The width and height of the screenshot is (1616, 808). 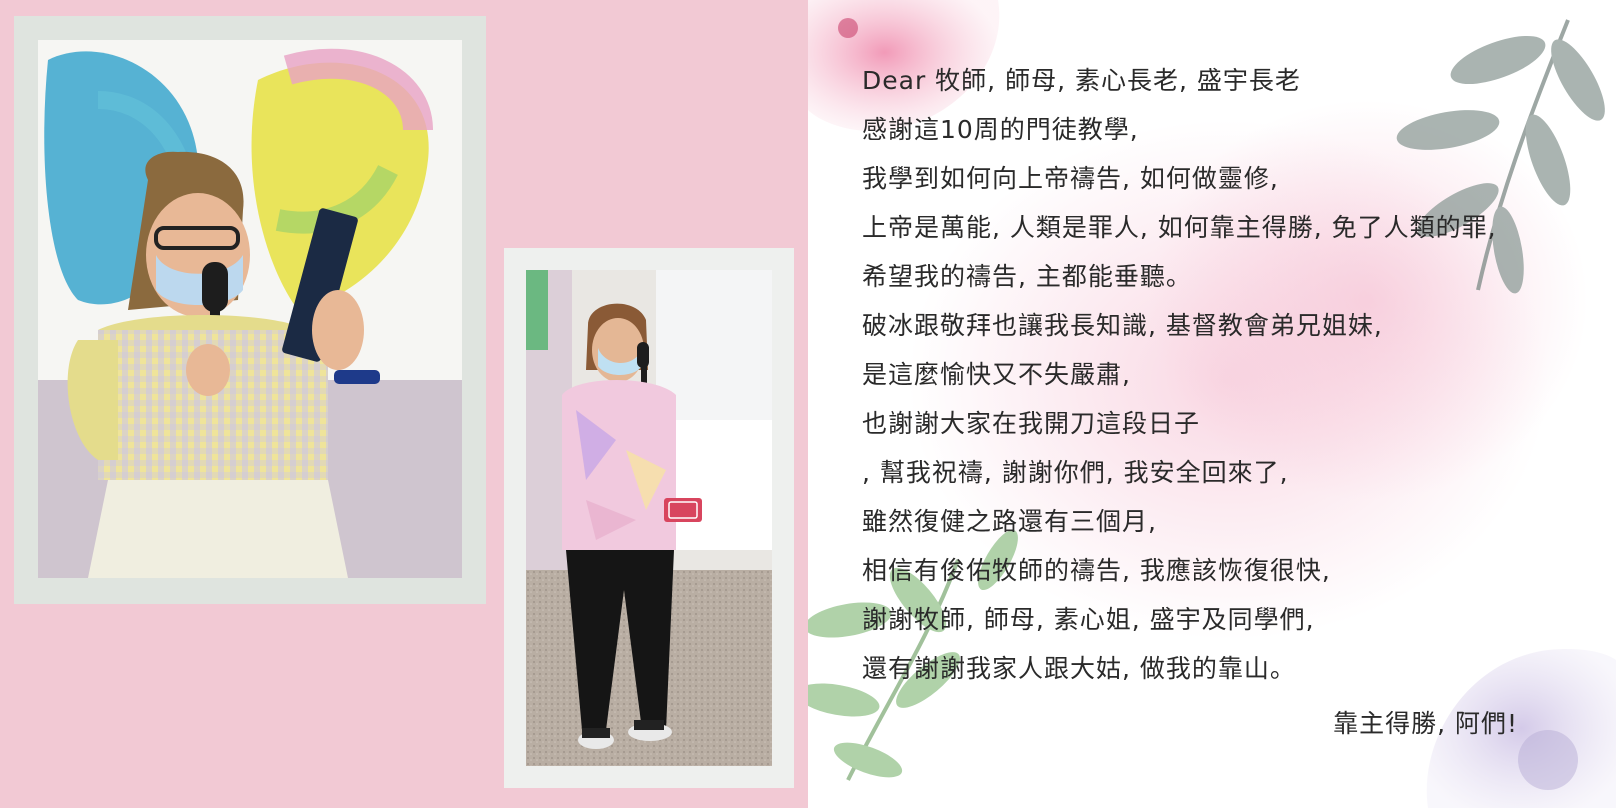 I want to click on letter-line: 我學到如何向上帝禱告, 如何做靈修,, so click(x=1070, y=178).